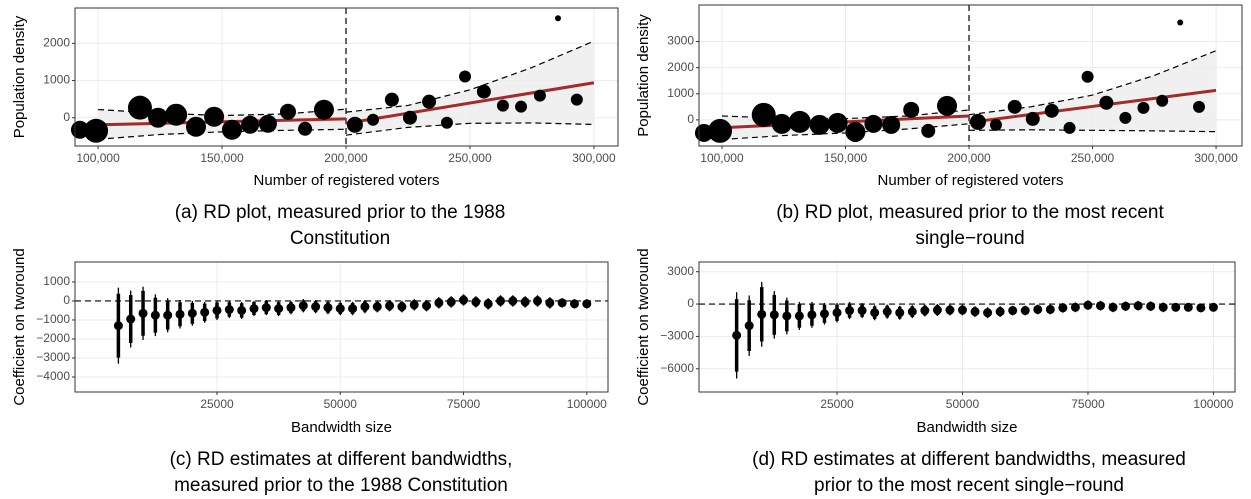 This screenshot has width=1251, height=499. What do you see at coordinates (53, 338) in the screenshot?
I see `y-tick-label: −2000` at bounding box center [53, 338].